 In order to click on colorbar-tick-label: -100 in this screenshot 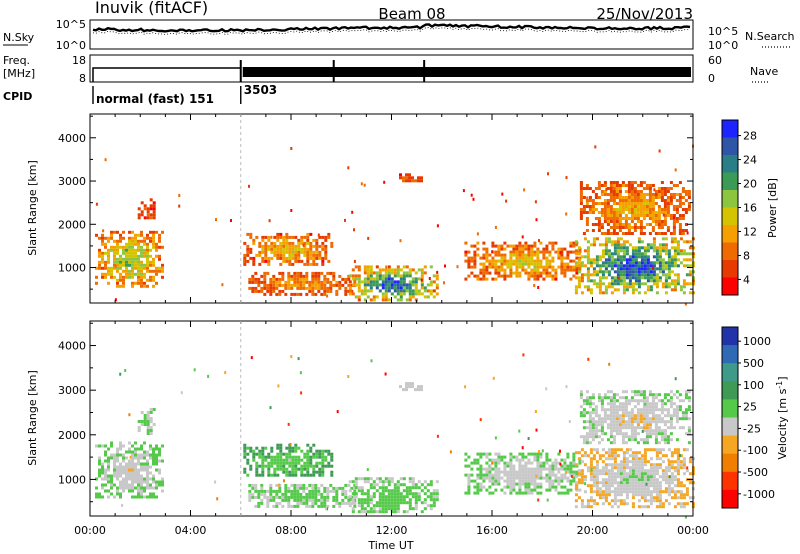, I will do `click(755, 450)`.